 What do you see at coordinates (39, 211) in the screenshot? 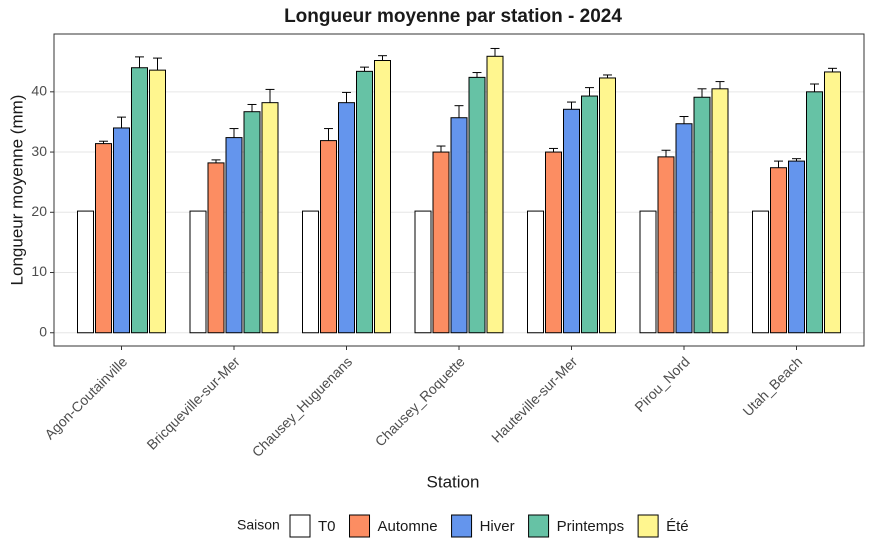
I see `y-tick-label: 20` at bounding box center [39, 211].